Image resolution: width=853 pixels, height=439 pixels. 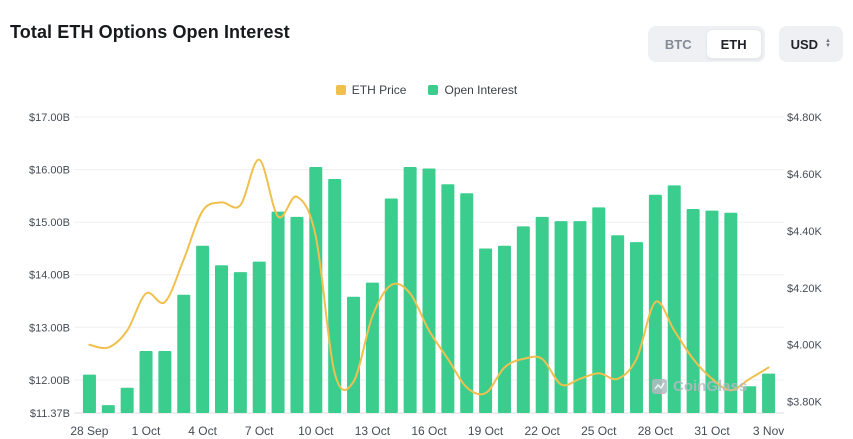 What do you see at coordinates (712, 431) in the screenshot?
I see `x-axis-label: 31 Oct` at bounding box center [712, 431].